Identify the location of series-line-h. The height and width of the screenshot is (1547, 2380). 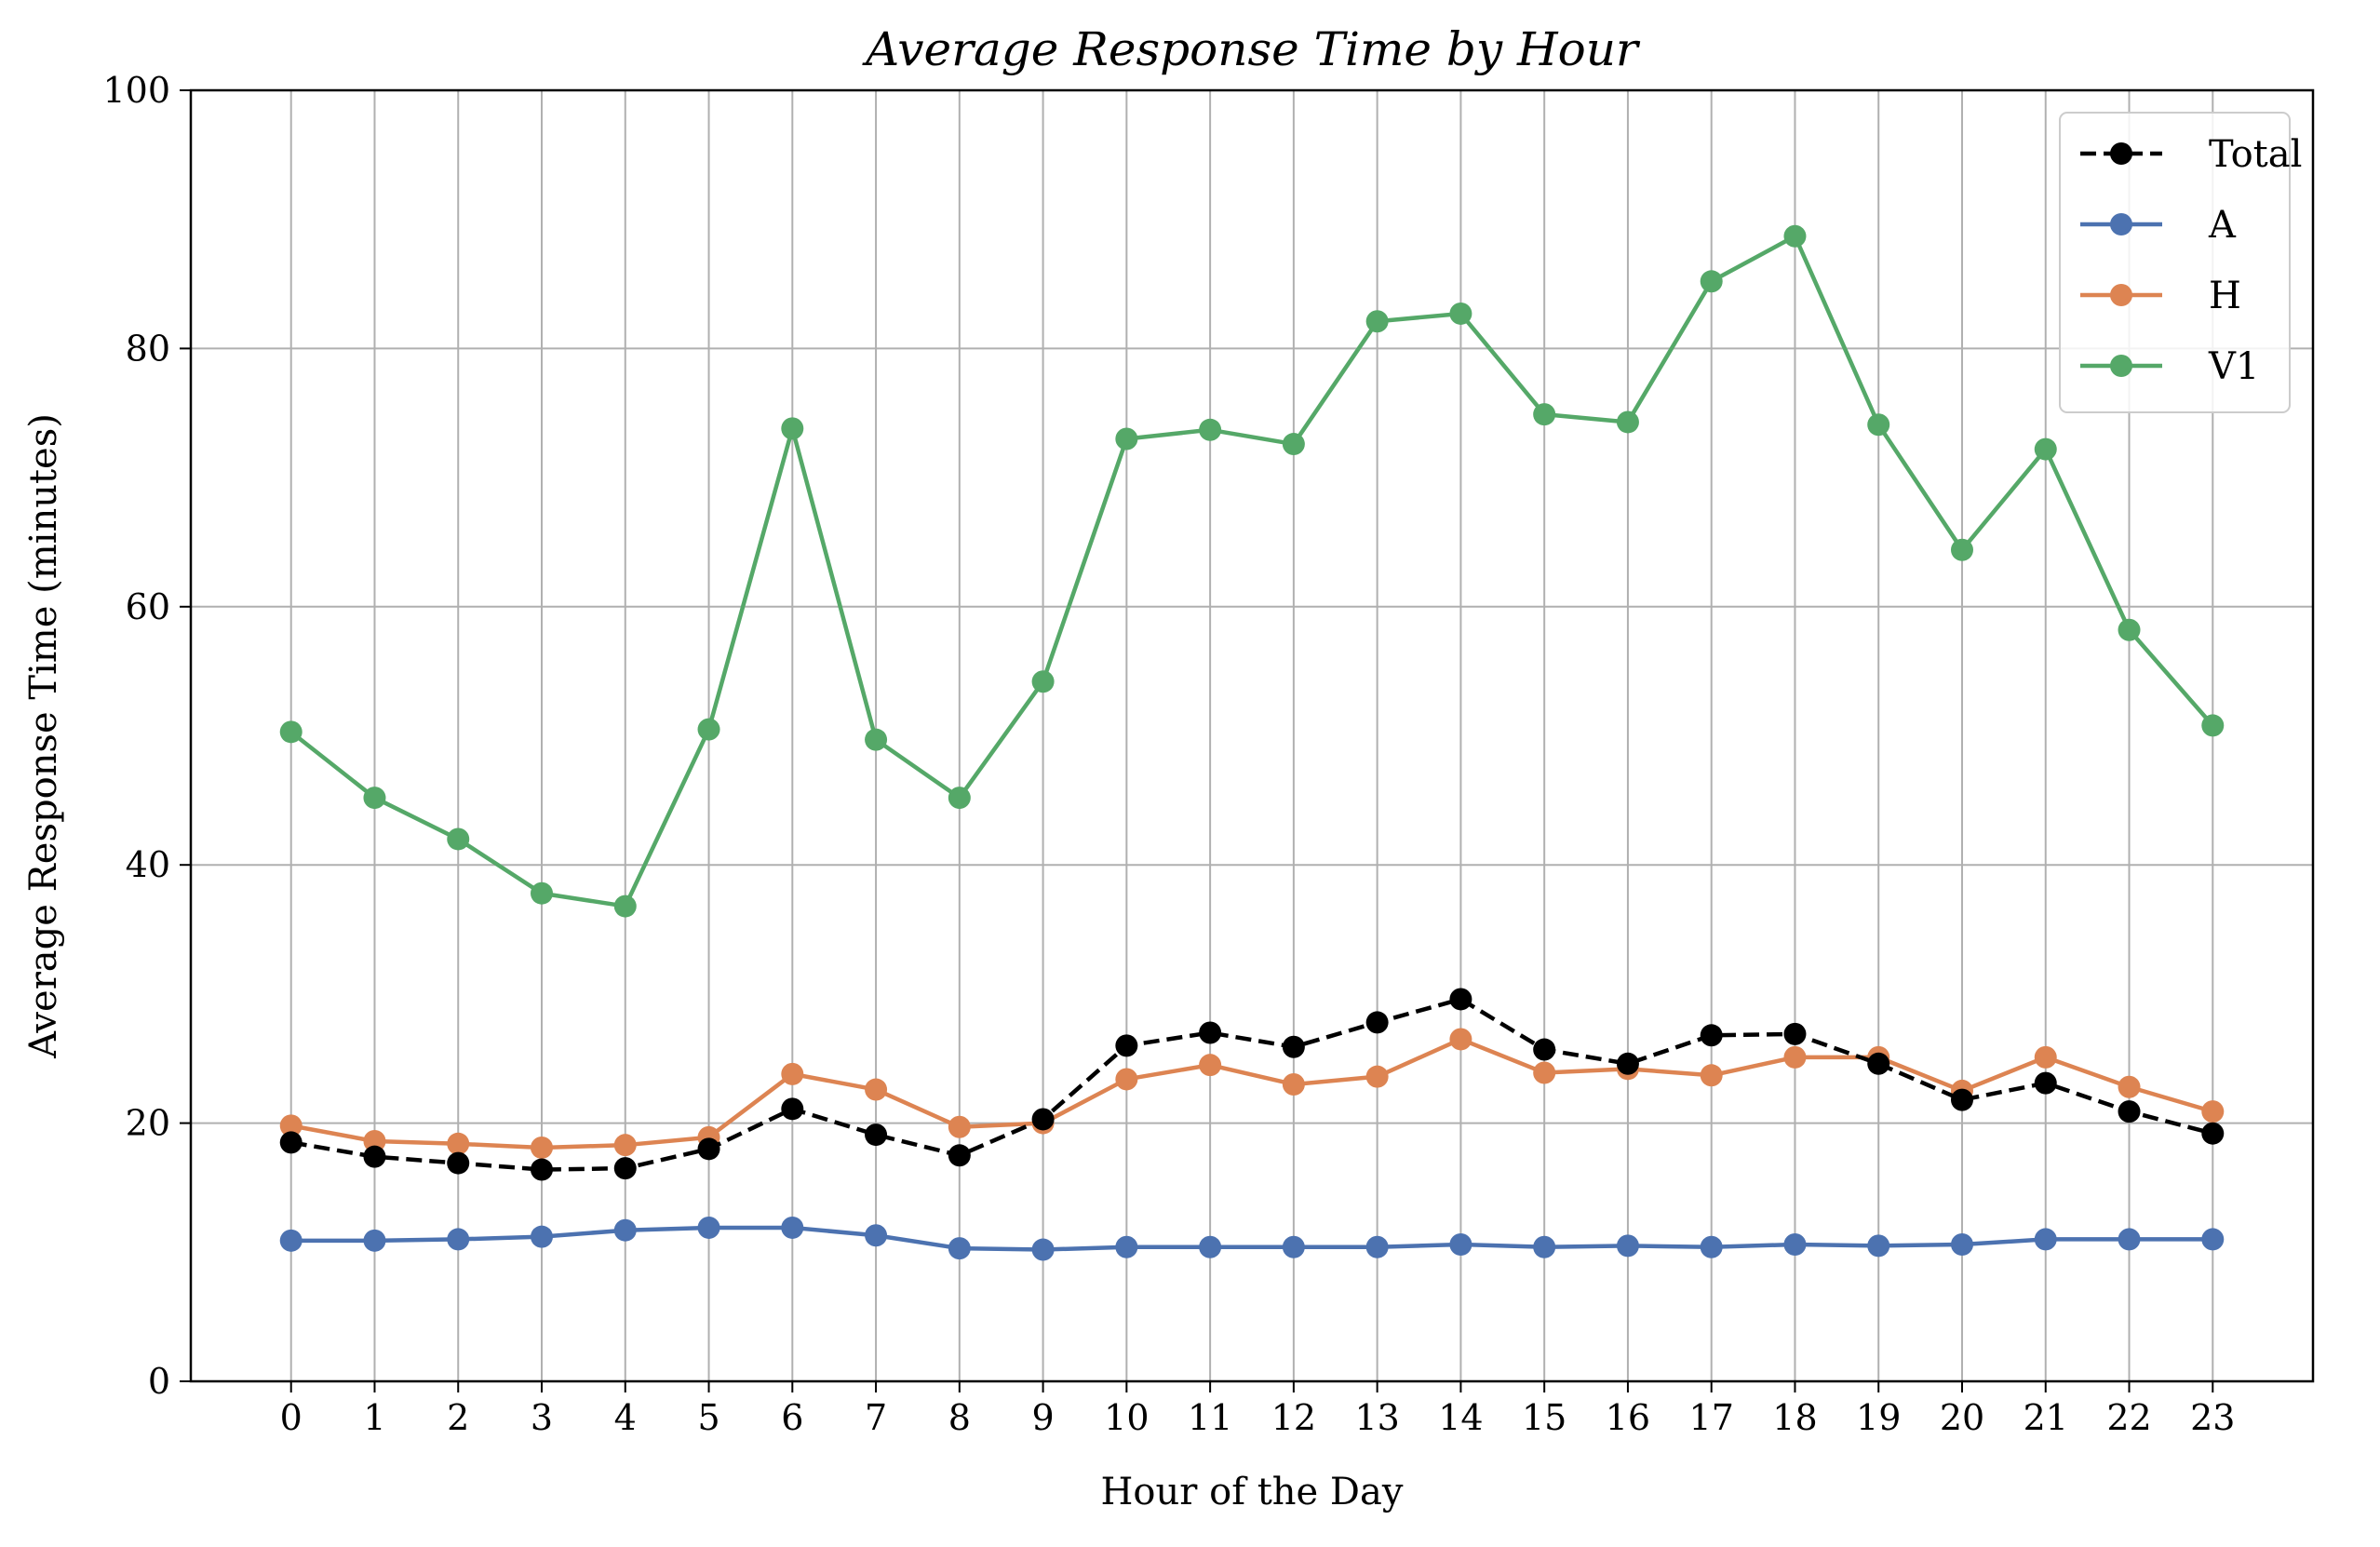
(1251, 1093).